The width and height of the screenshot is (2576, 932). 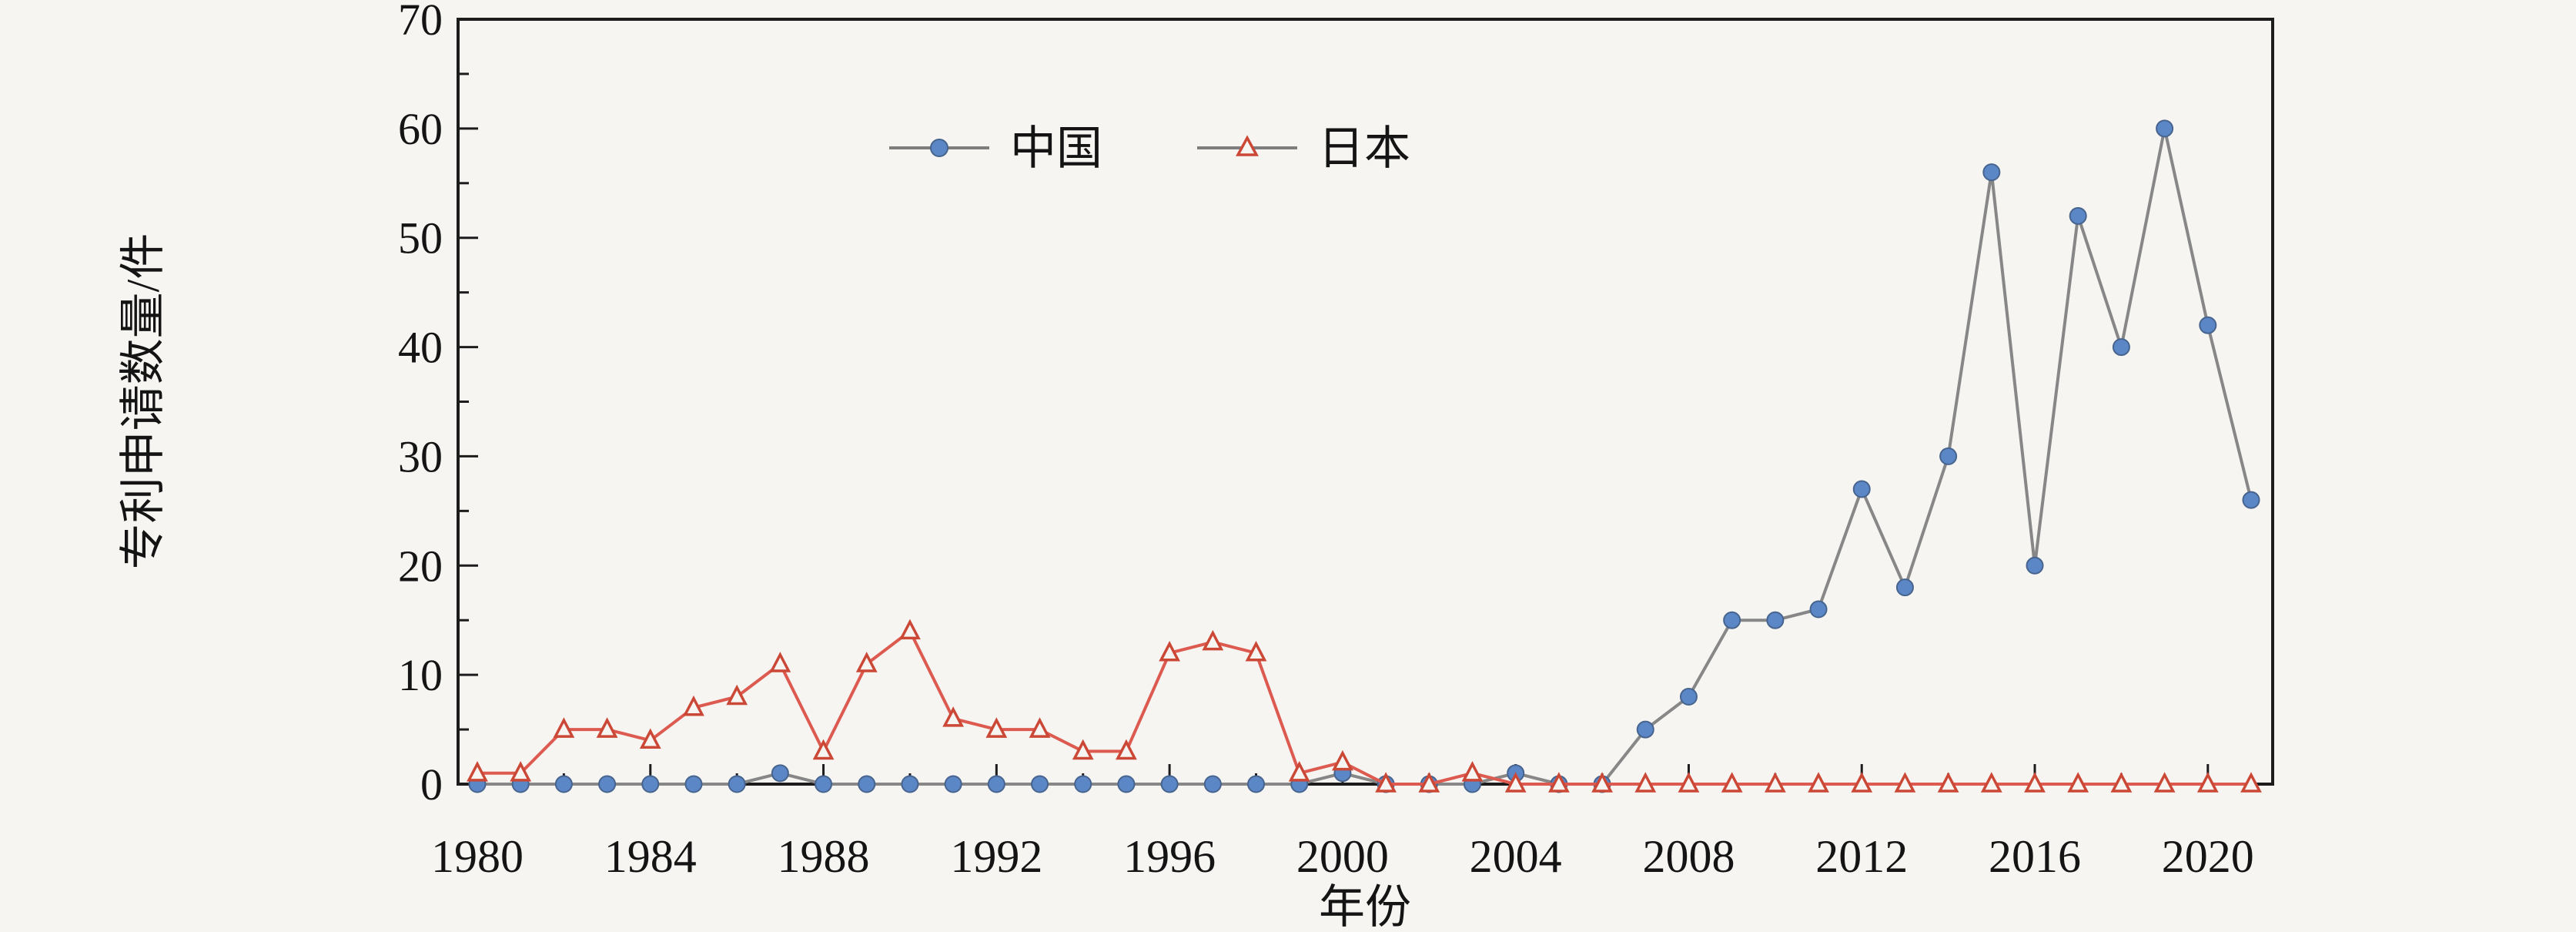 I want to click on x-tick-label: 1992, so click(x=996, y=857).